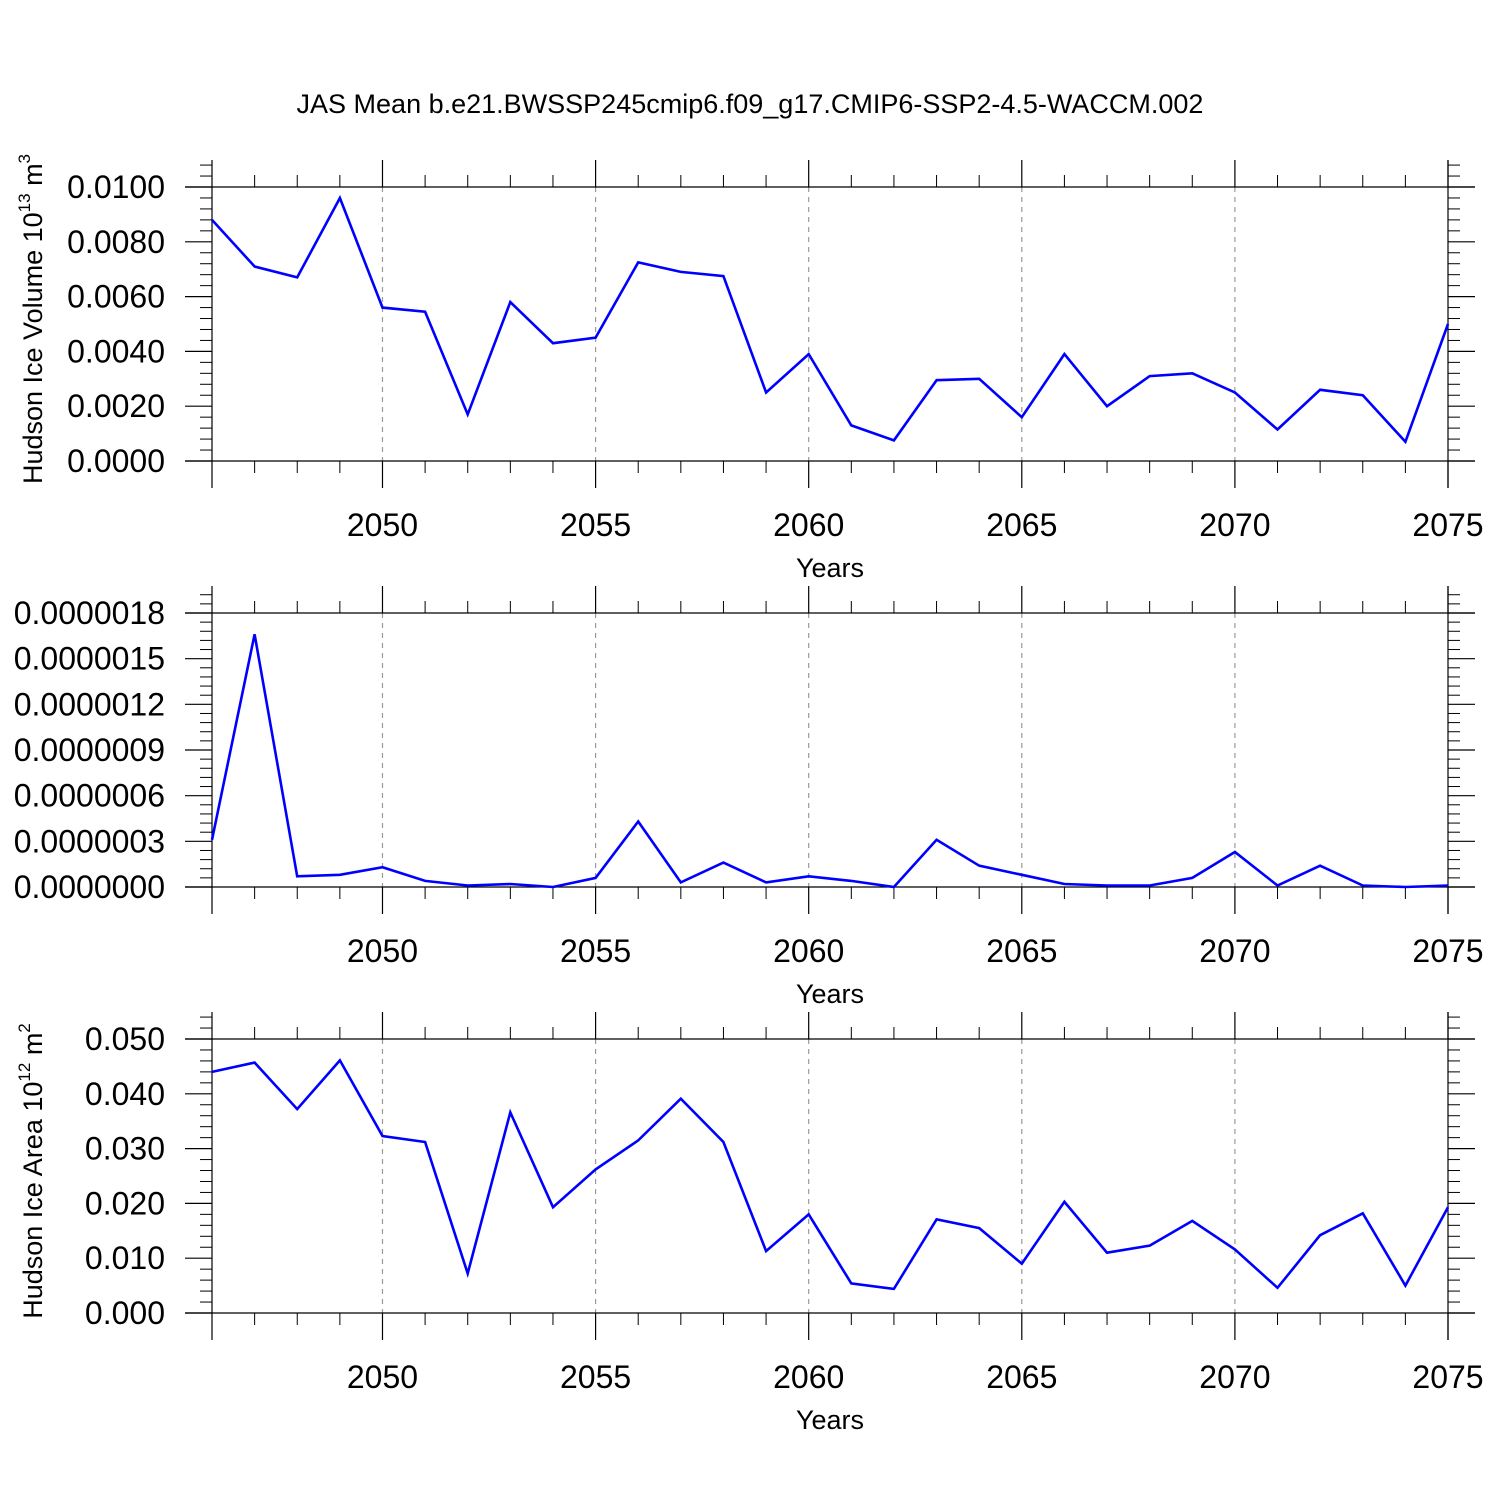  What do you see at coordinates (89, 750) in the screenshot?
I see `y-tick-label: 0.0000009` at bounding box center [89, 750].